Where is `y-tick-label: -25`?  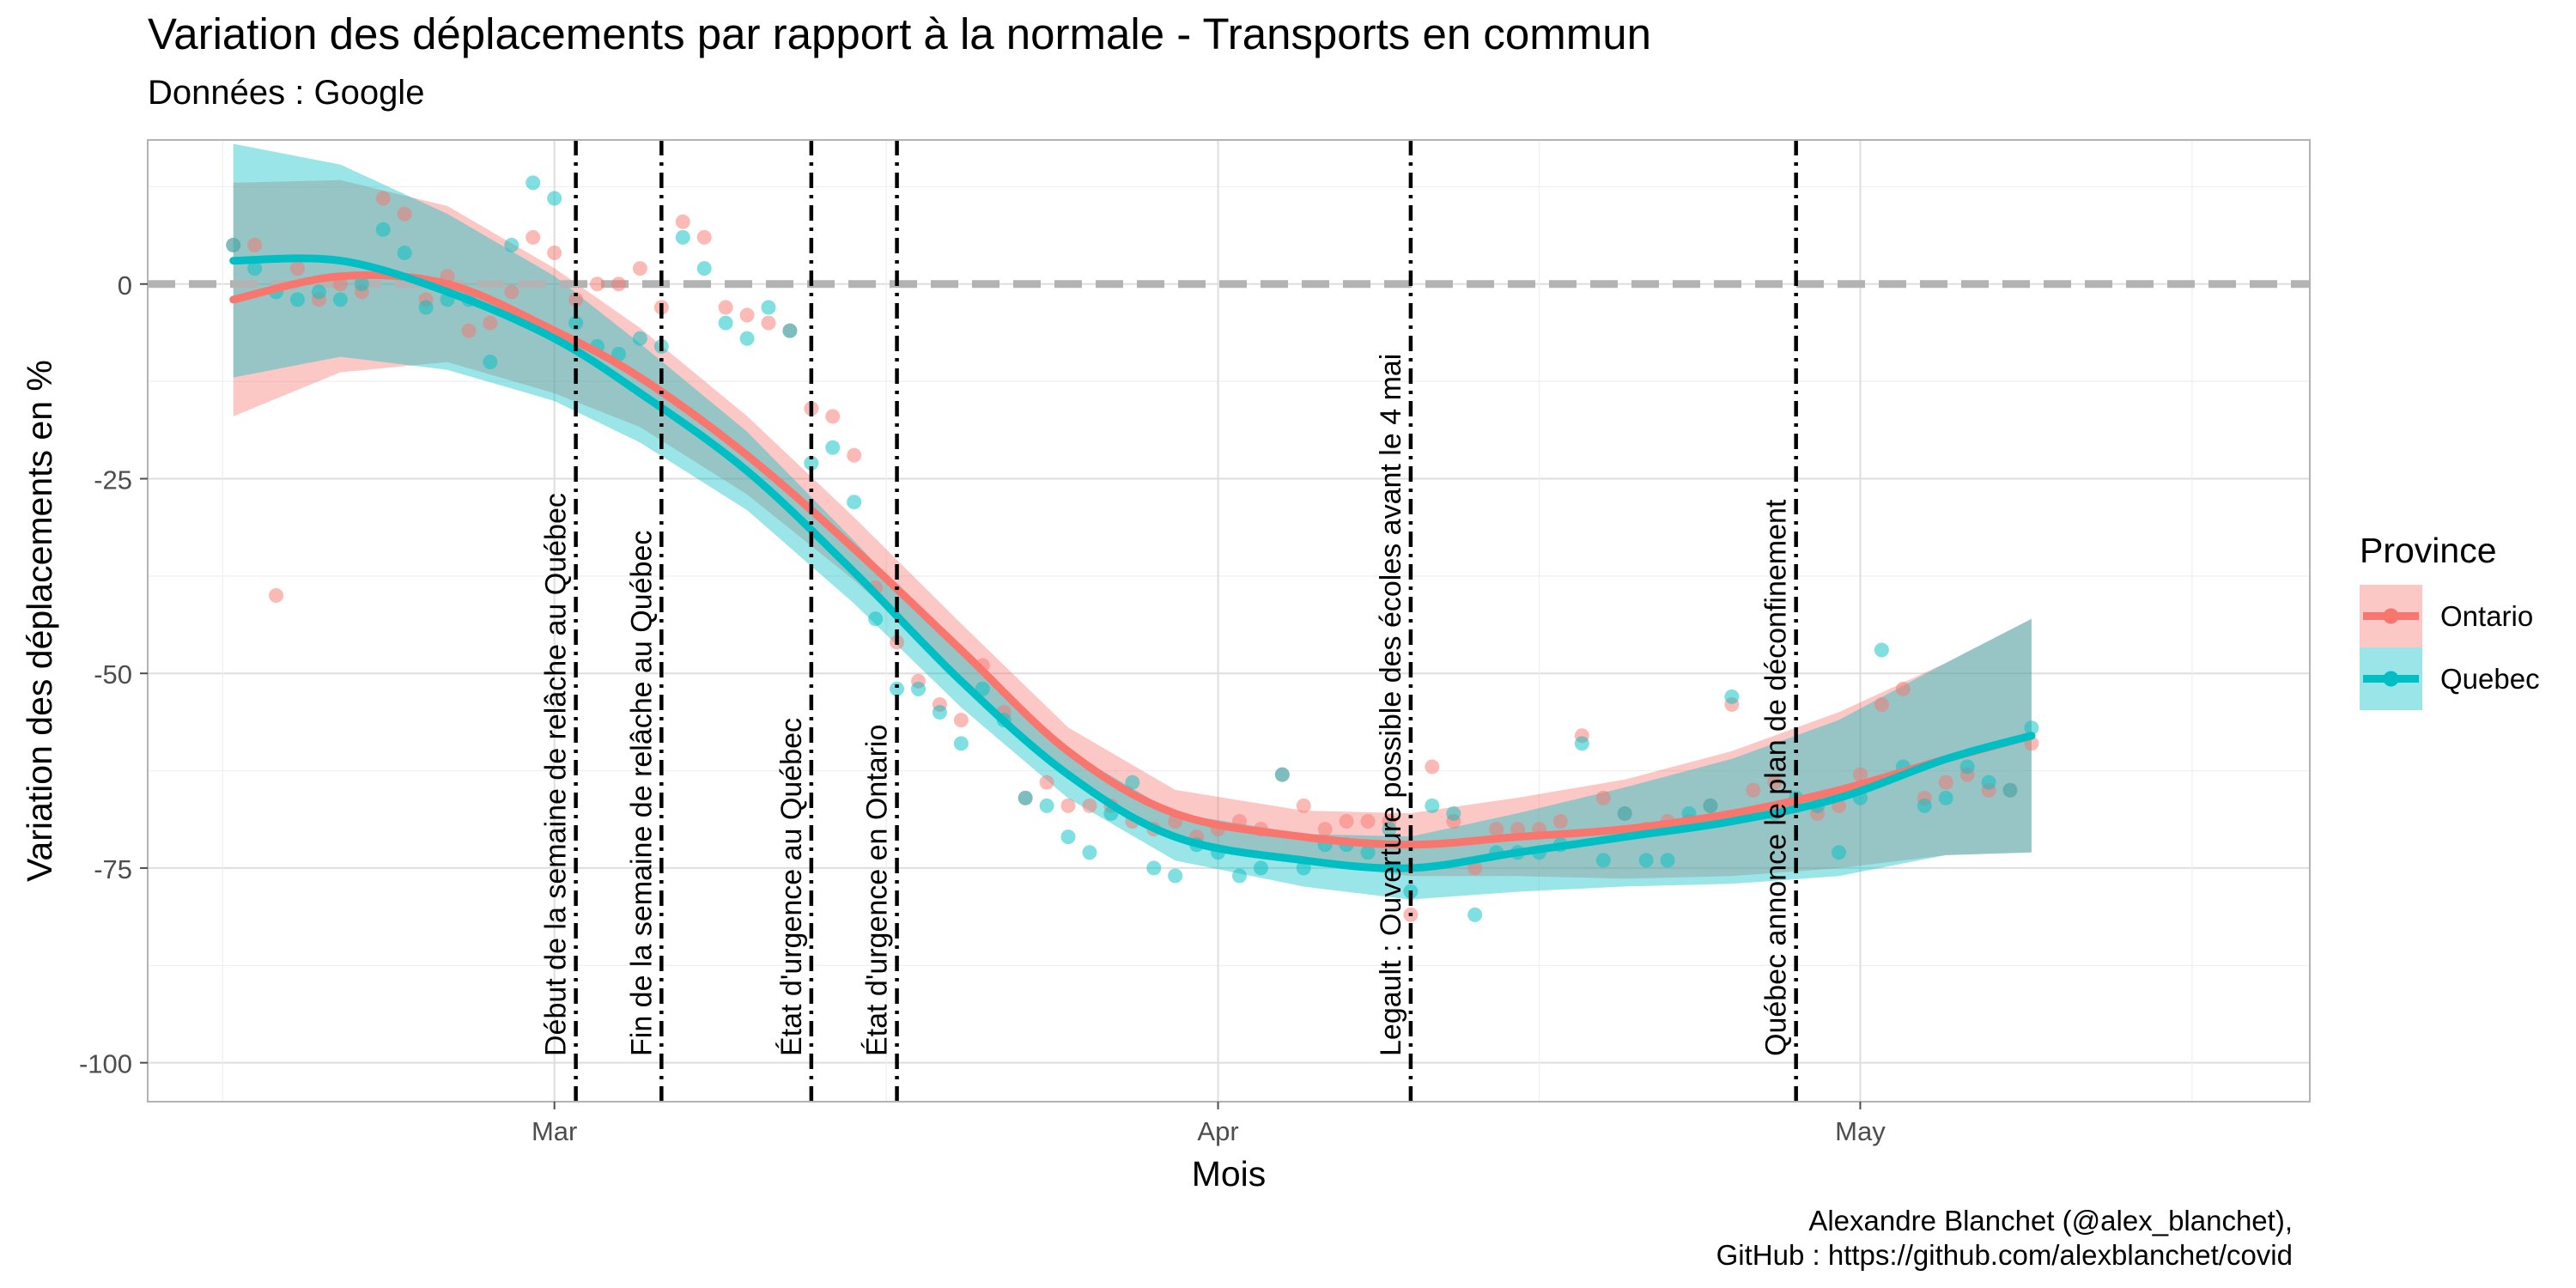 y-tick-label: -25 is located at coordinates (113, 480).